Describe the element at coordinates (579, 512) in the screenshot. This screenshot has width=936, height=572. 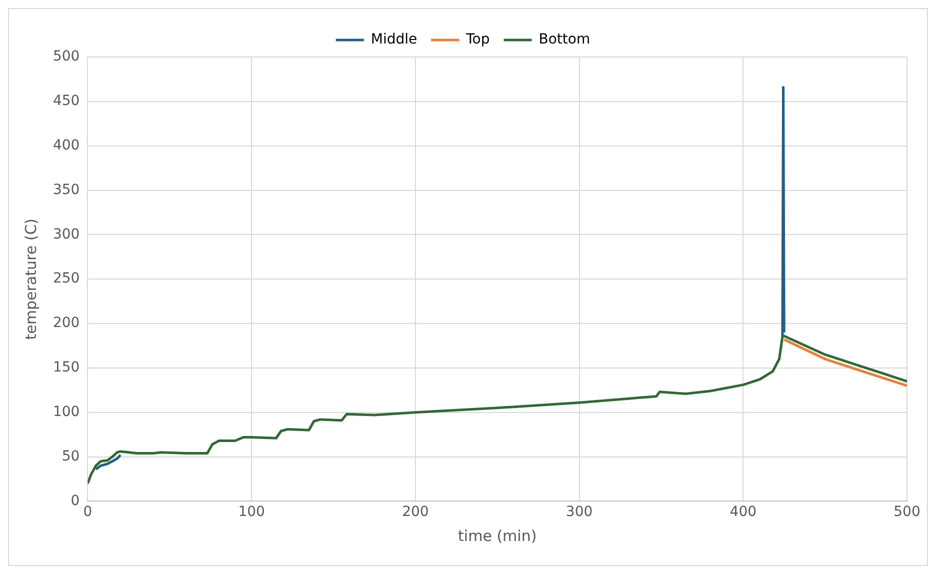
I see `x-tick-label: 300` at that location.